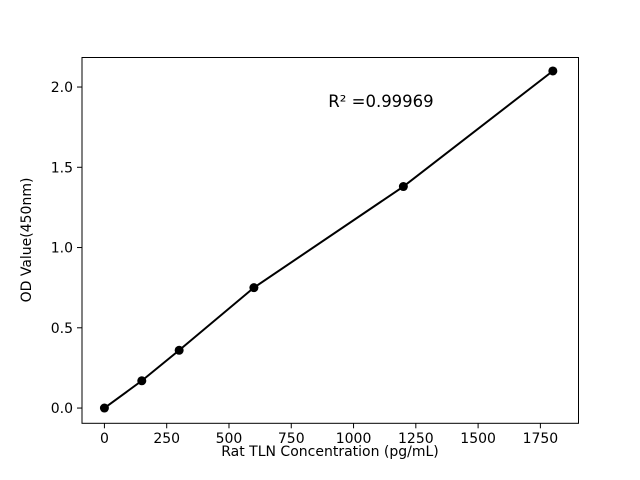 The height and width of the screenshot is (480, 640). What do you see at coordinates (62, 249) in the screenshot?
I see `y-tick-label: 1.0` at bounding box center [62, 249].